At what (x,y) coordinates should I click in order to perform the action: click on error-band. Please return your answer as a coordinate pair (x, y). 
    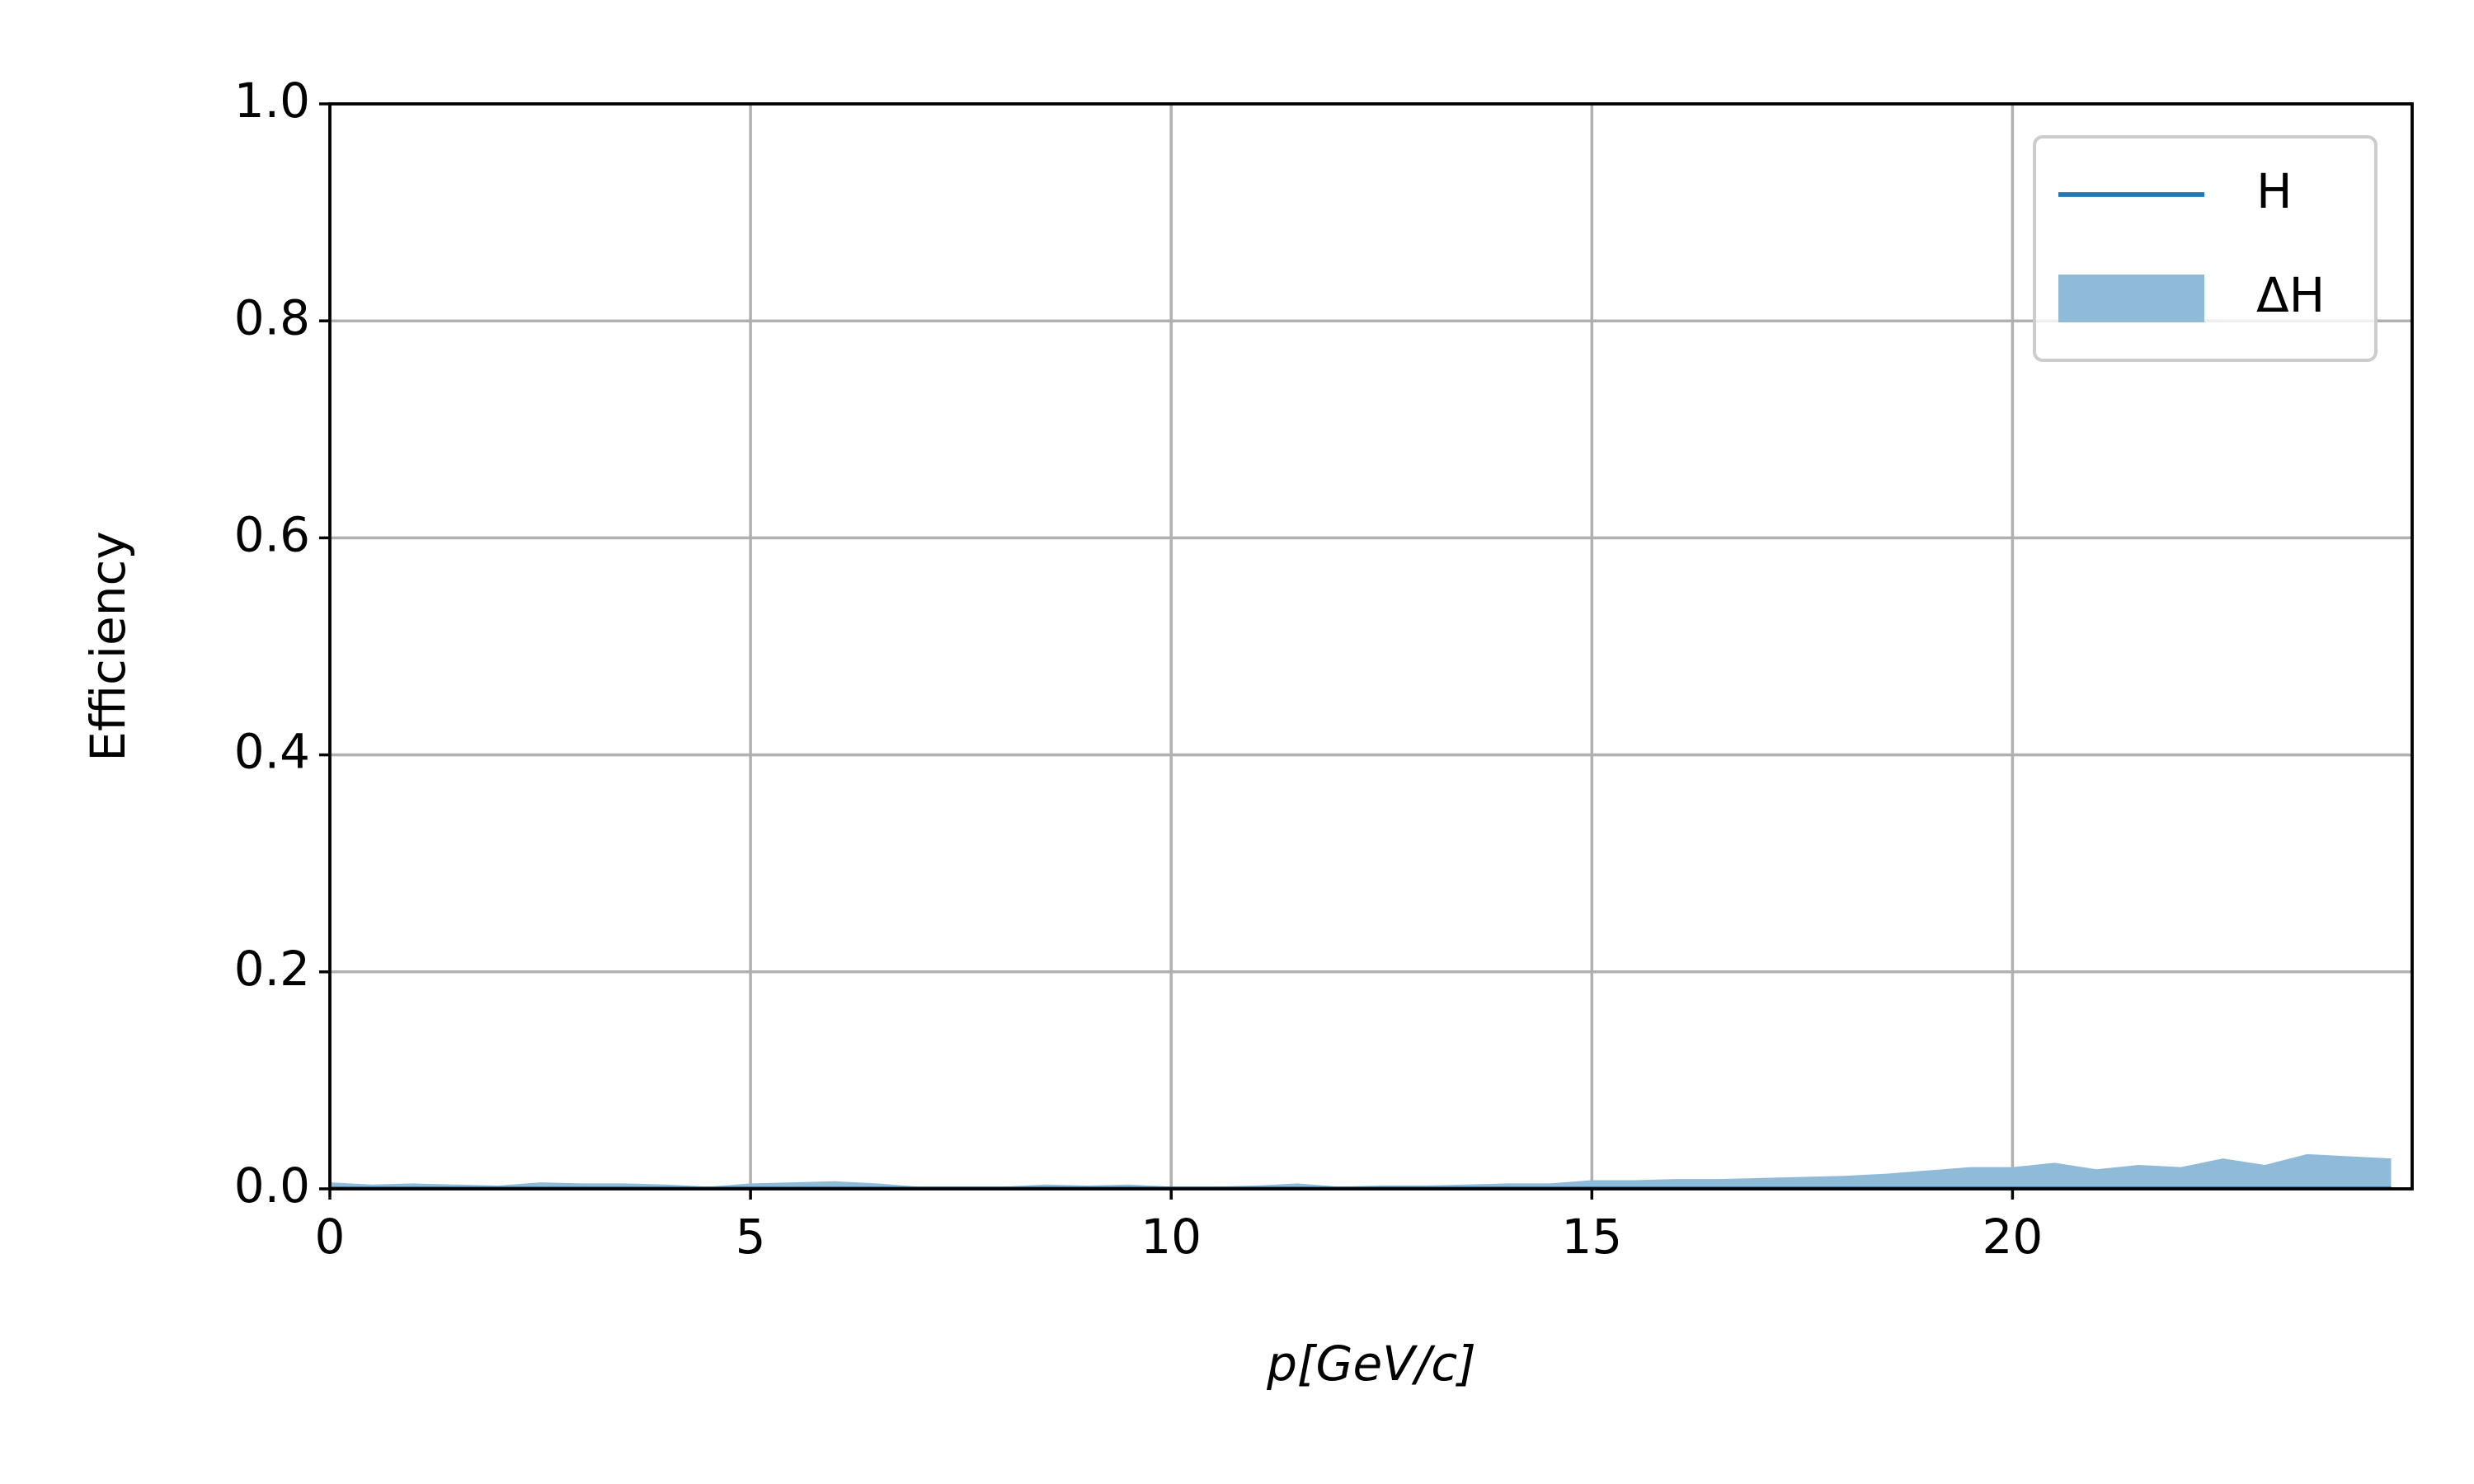
    Looking at the image, I should click on (1361, 1171).